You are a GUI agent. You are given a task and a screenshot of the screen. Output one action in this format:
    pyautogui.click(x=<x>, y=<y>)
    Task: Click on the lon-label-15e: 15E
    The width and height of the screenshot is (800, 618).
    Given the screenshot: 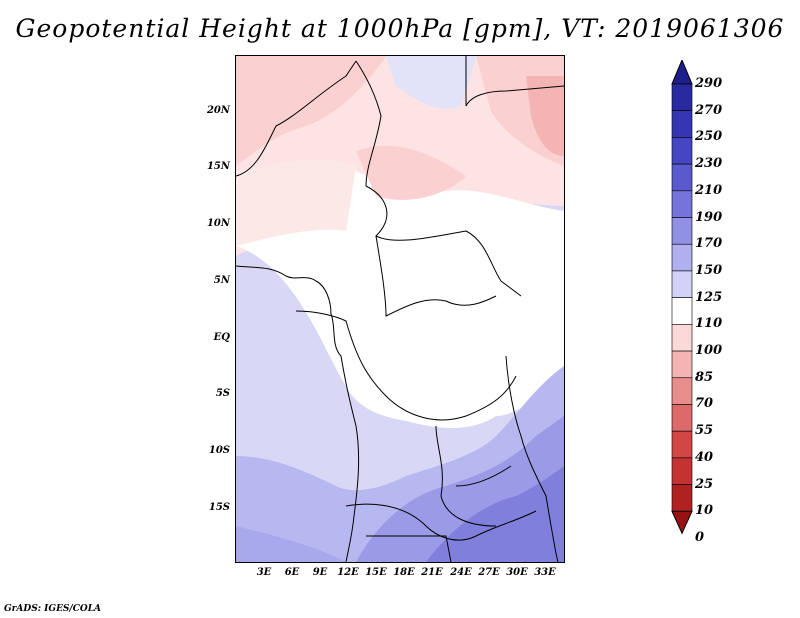 What is the action you would take?
    pyautogui.click(x=376, y=572)
    